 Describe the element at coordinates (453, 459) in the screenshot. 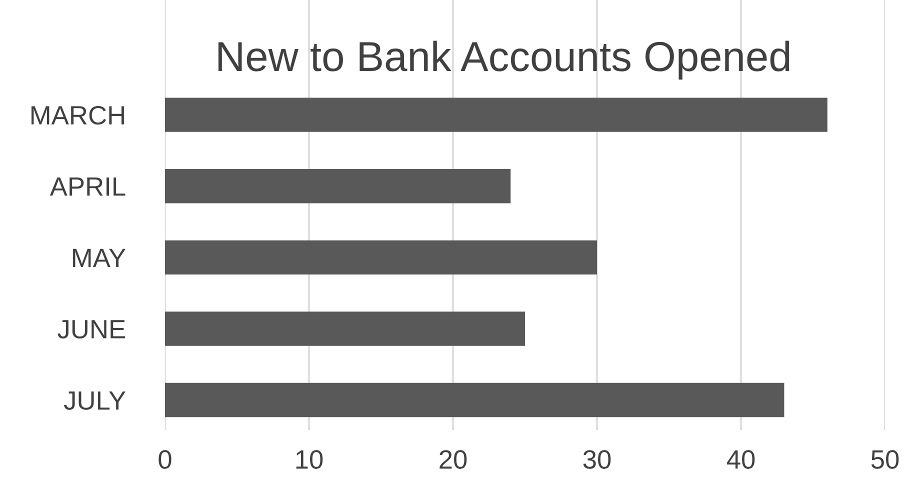

I see `x-tick-label: 20` at that location.